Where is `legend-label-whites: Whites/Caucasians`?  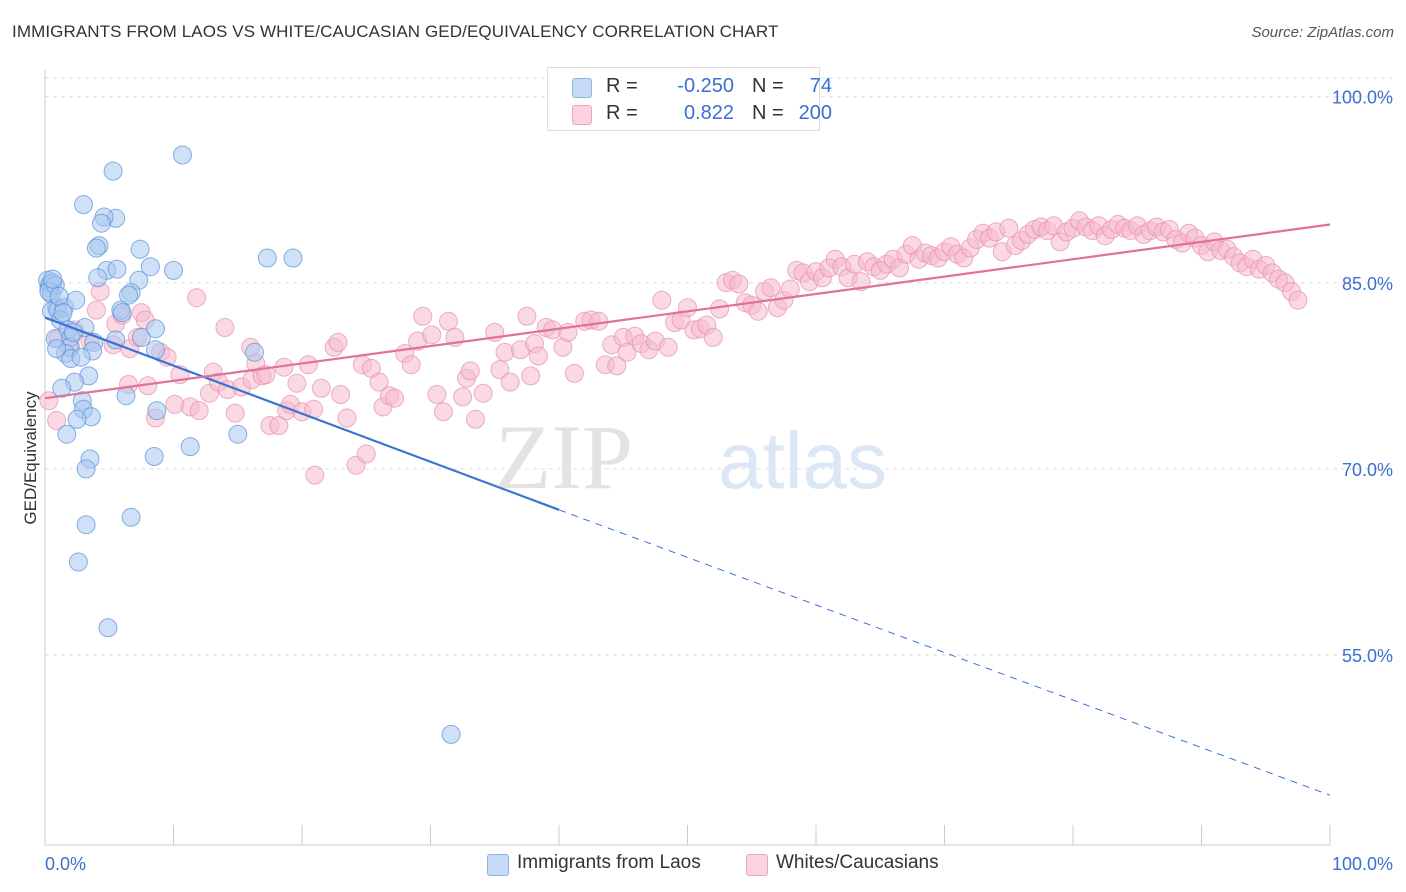 legend-label-whites: Whites/Caucasians is located at coordinates (857, 862).